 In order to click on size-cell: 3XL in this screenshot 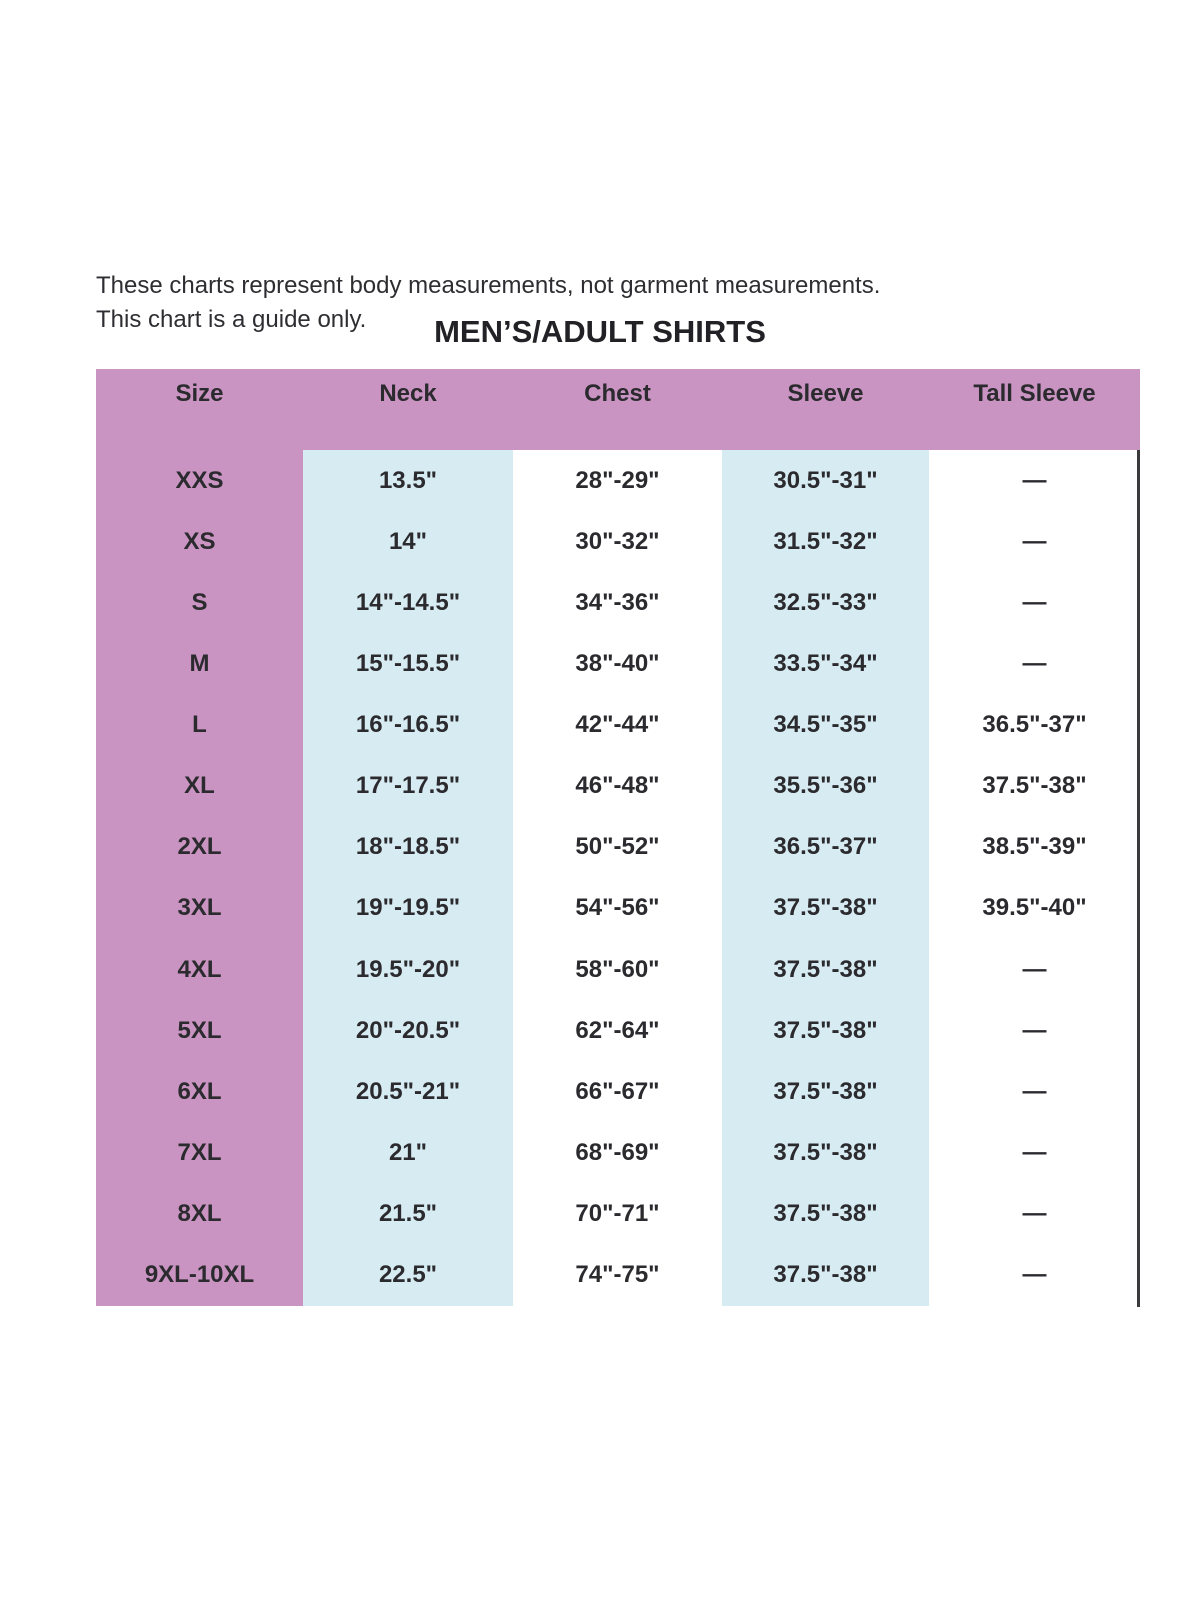, I will do `click(199, 908)`.